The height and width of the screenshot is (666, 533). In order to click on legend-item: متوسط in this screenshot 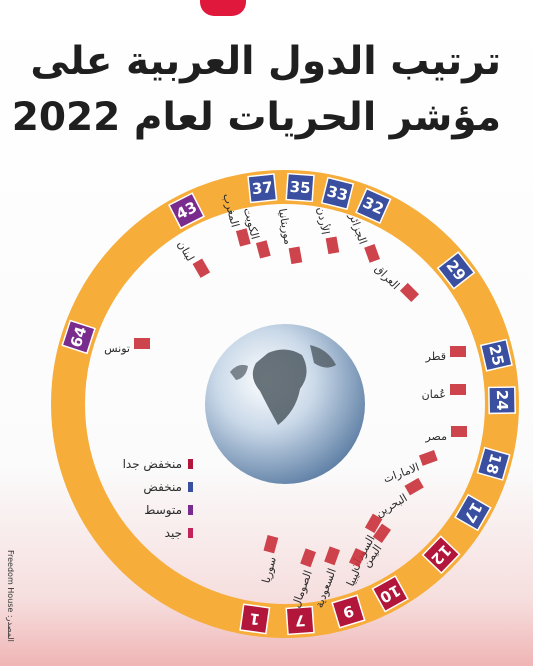, I will do `click(168, 510)`.